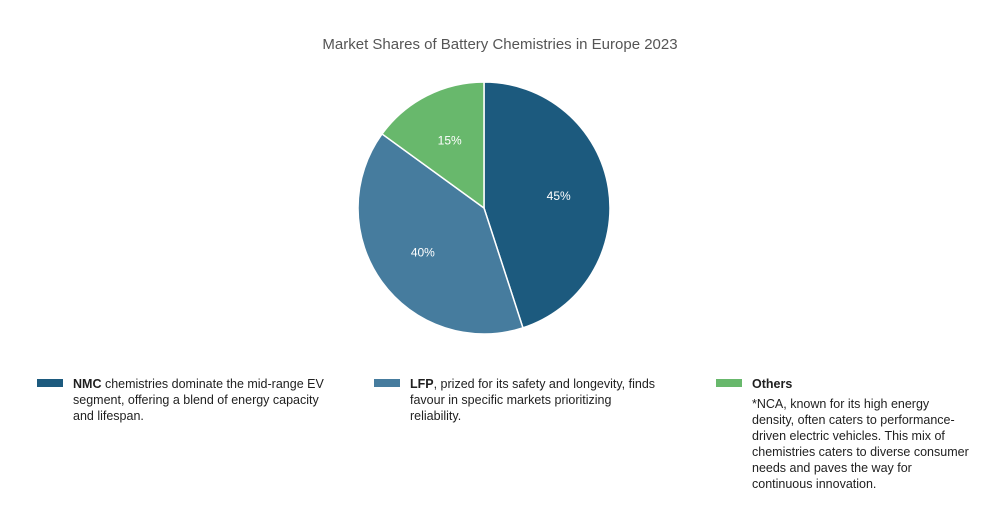 The width and height of the screenshot is (1000, 515). Describe the element at coordinates (387, 383) in the screenshot. I see `legend-swatch-lfp` at that location.